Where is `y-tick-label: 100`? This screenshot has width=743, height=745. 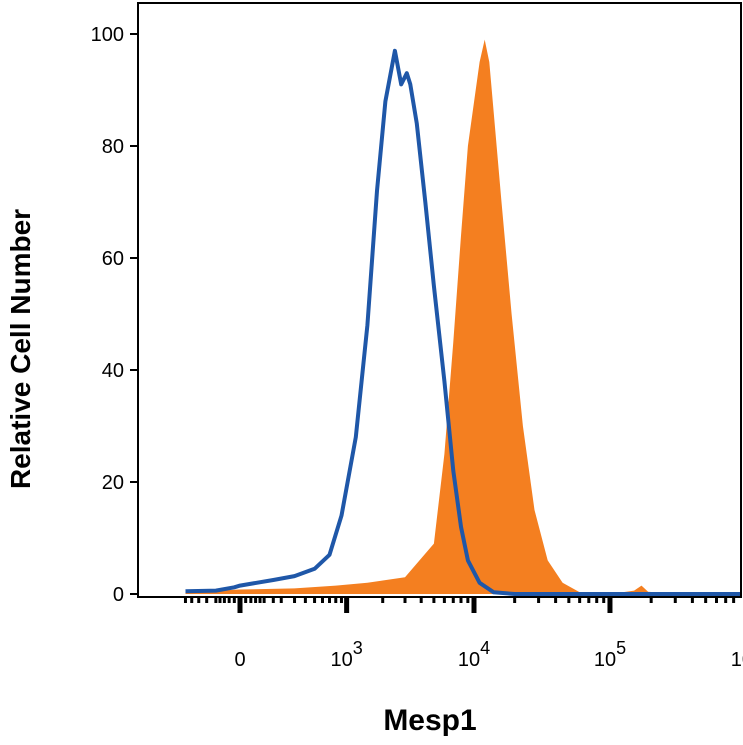 y-tick-label: 100 is located at coordinates (107, 35).